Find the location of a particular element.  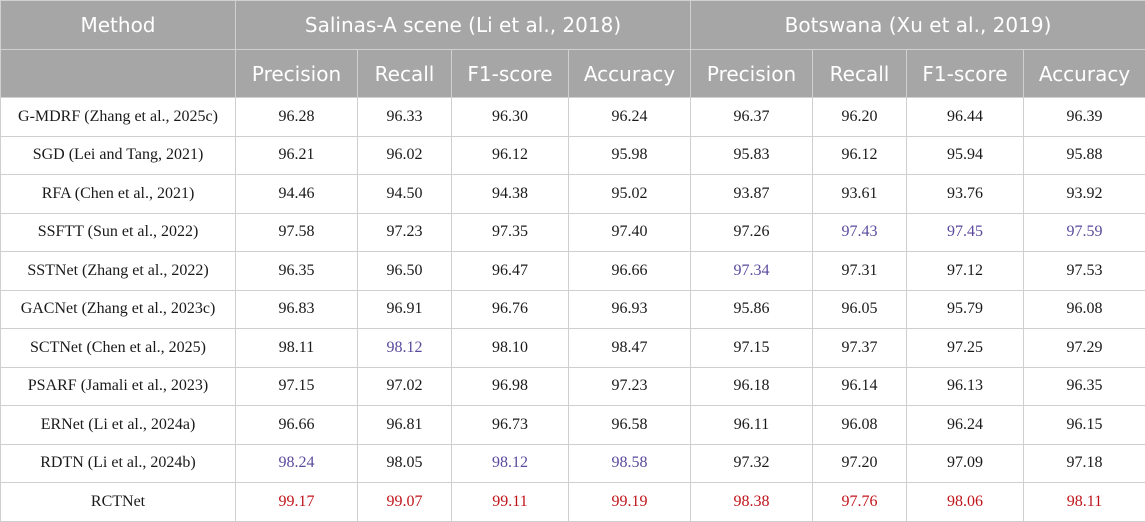

value-cell: 98.58 is located at coordinates (630, 463).